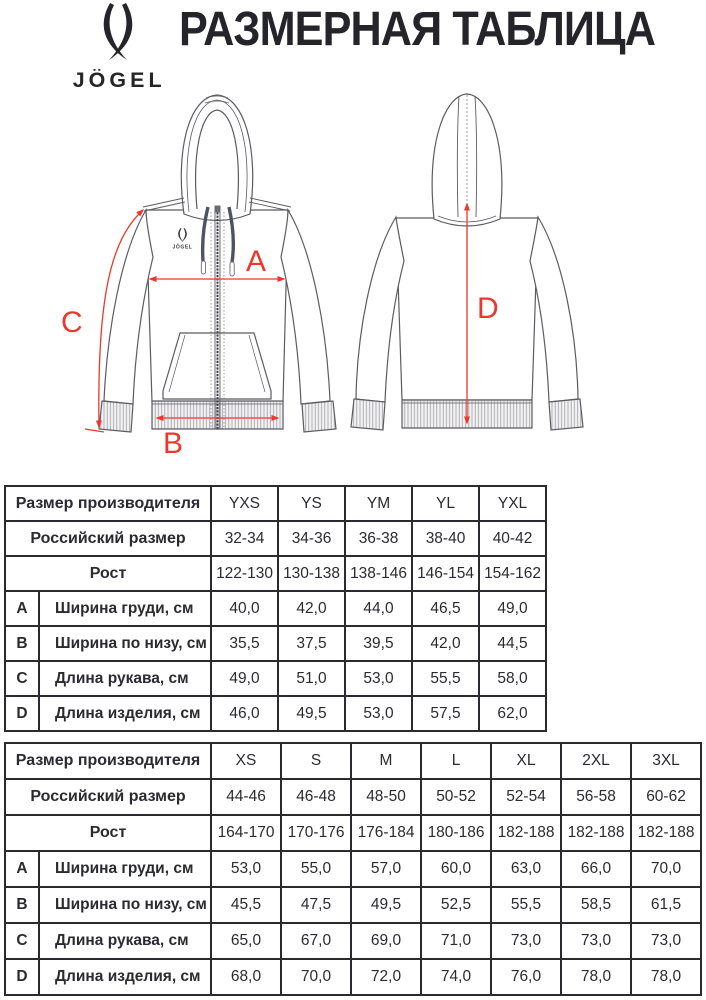 The height and width of the screenshot is (1000, 706). I want to click on value-cell: 78,0, so click(666, 977).